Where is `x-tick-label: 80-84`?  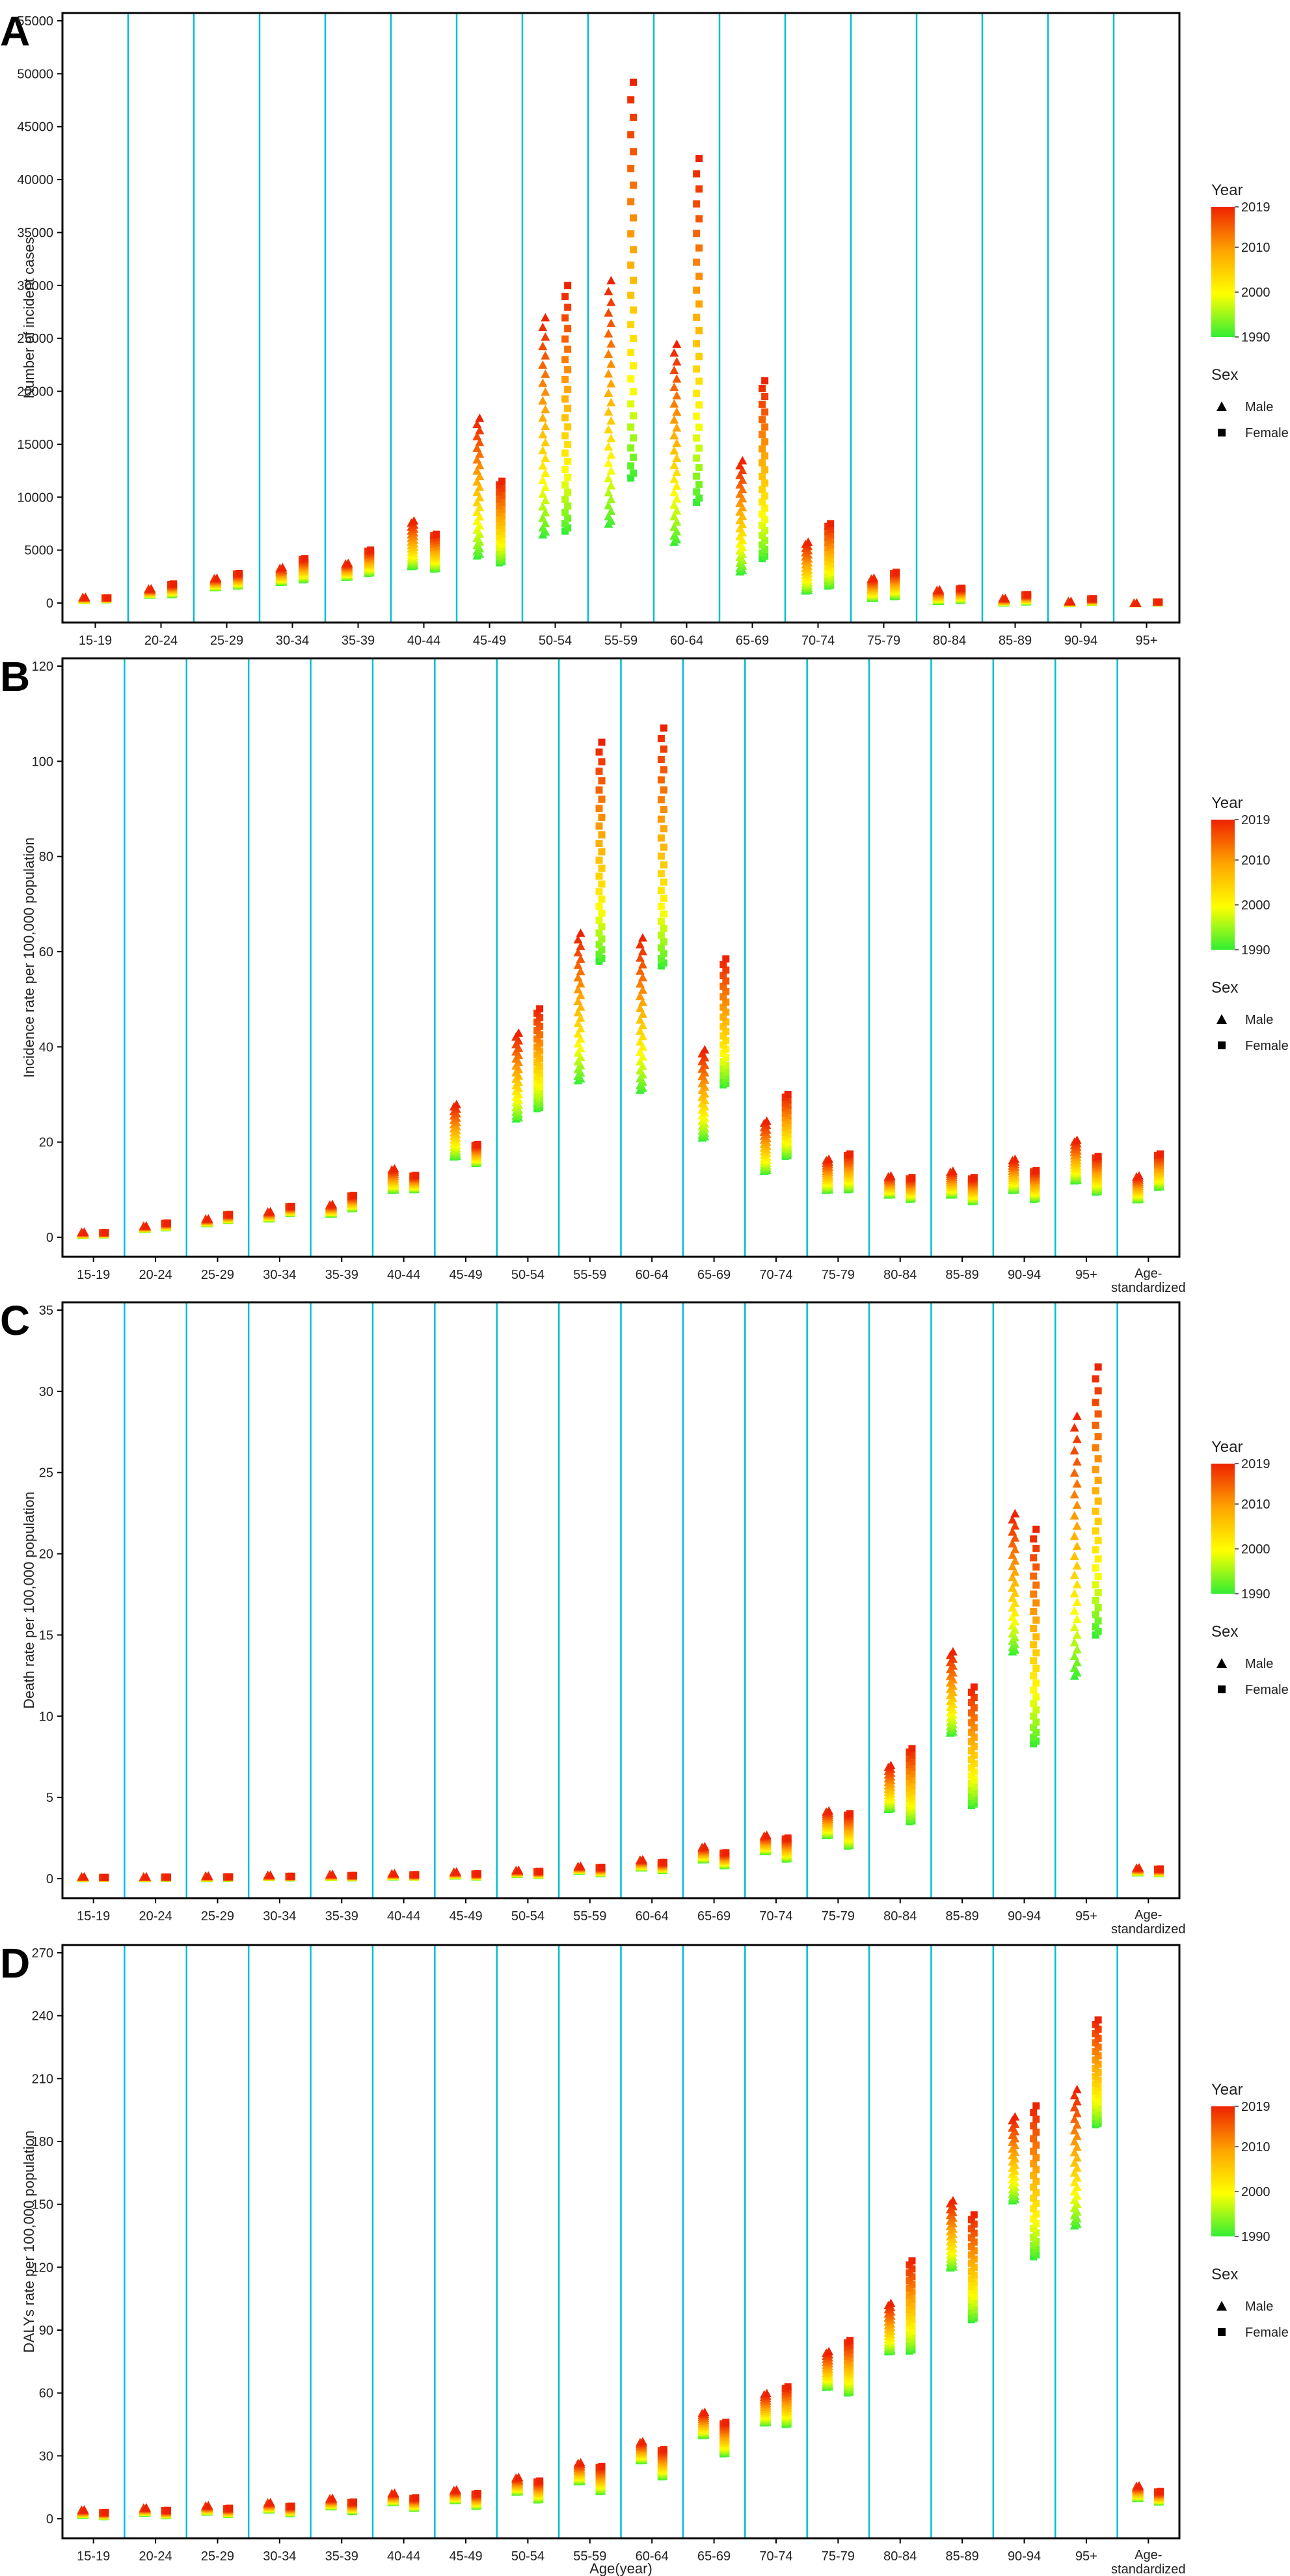
x-tick-label: 80-84 is located at coordinates (900, 1916).